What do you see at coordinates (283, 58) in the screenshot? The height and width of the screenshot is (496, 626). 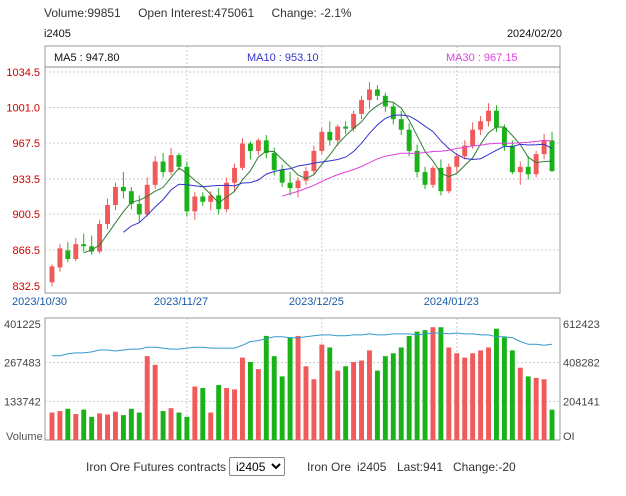 I see `ma10-legend: MA10 : 953.10` at bounding box center [283, 58].